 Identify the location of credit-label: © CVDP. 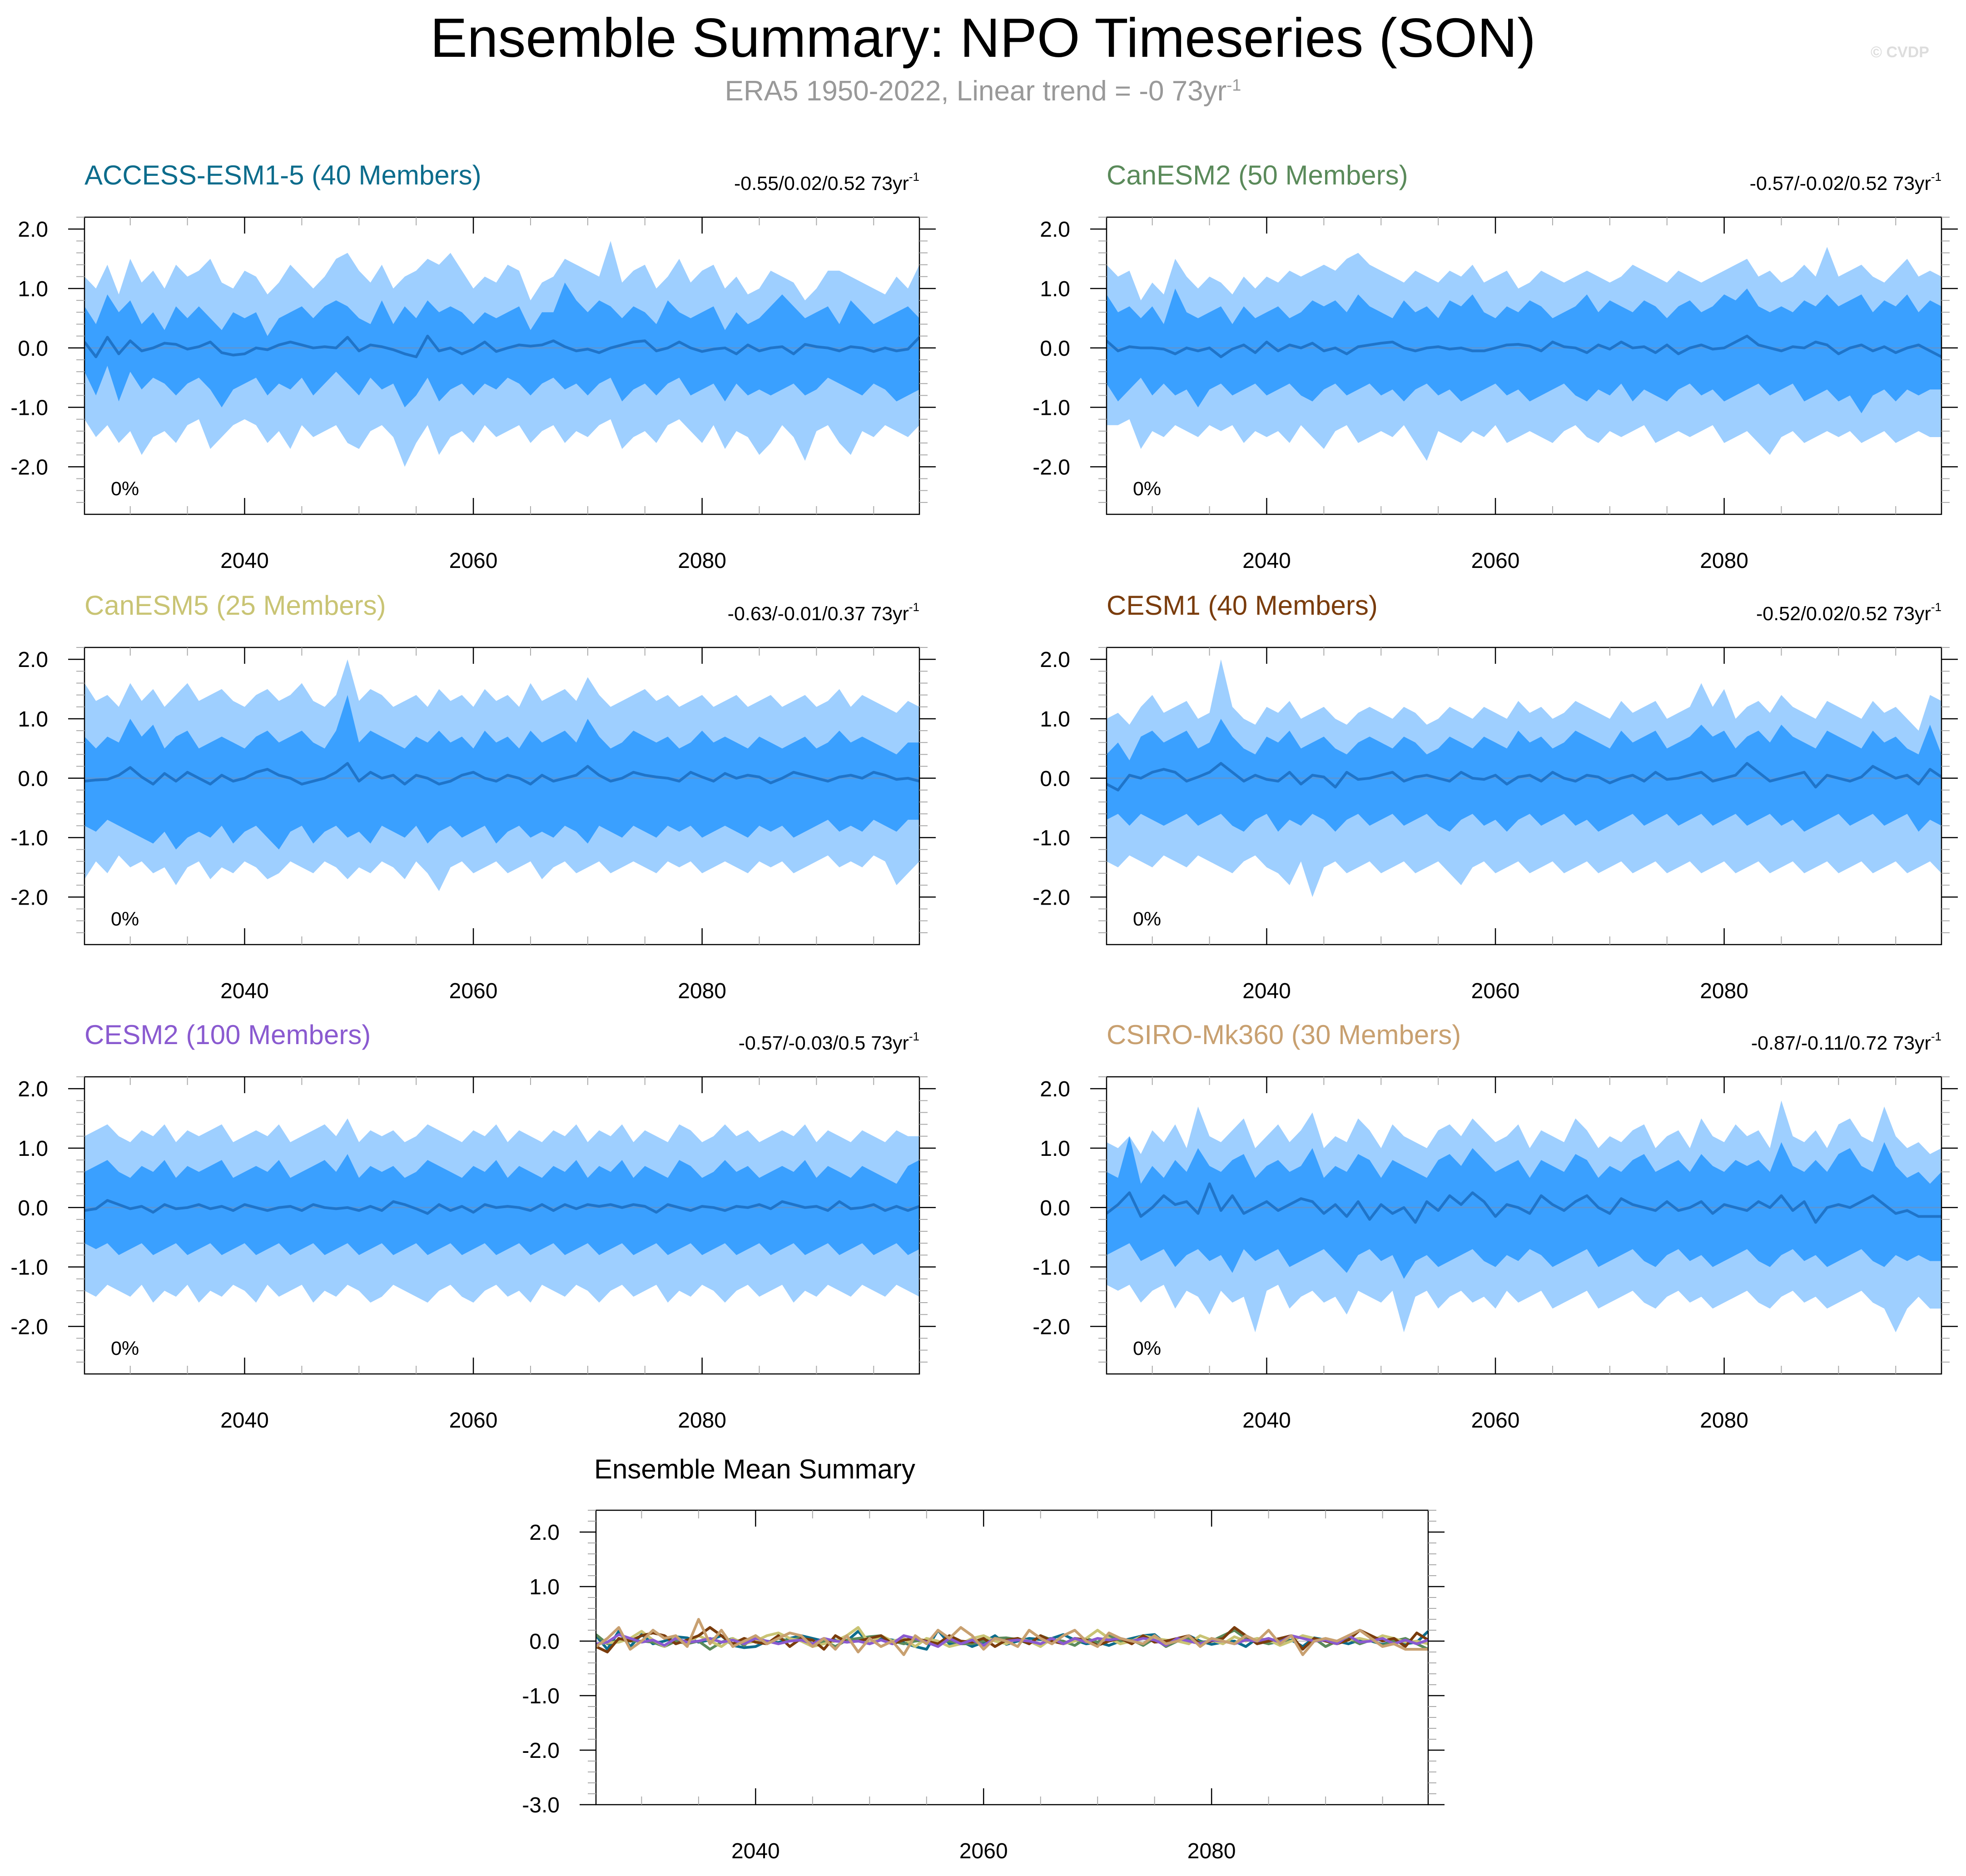
(1900, 52).